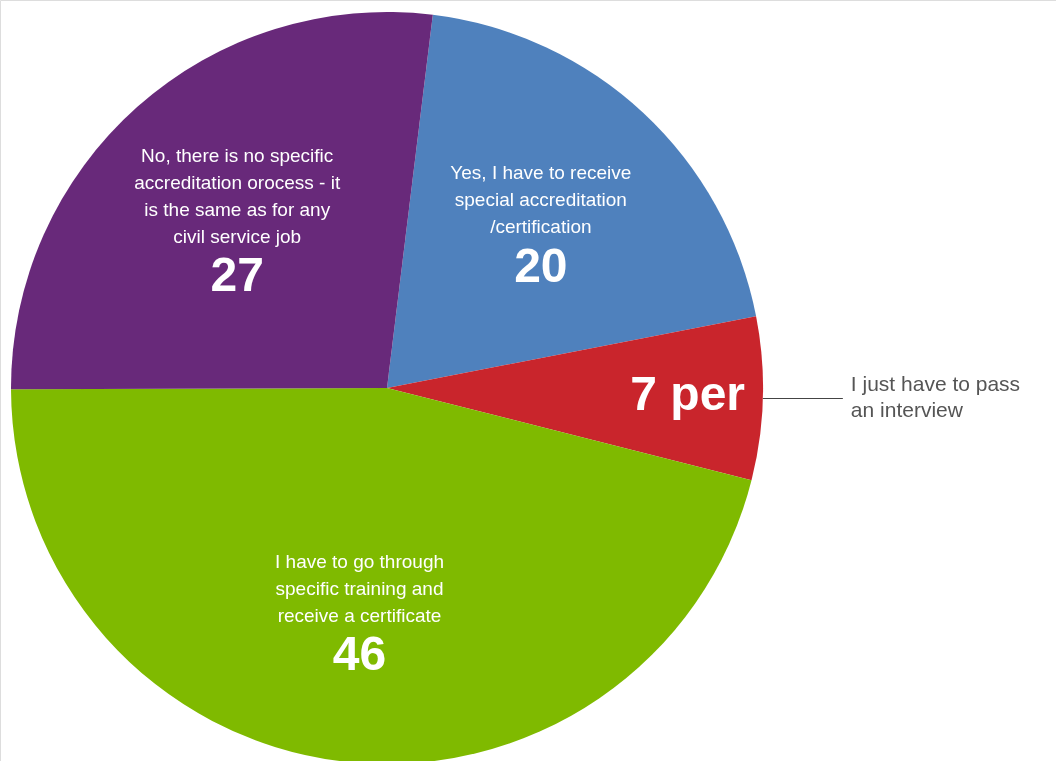 This screenshot has height=761, width=1056. Describe the element at coordinates (359, 654) in the screenshot. I see `data-label: 46` at that location.